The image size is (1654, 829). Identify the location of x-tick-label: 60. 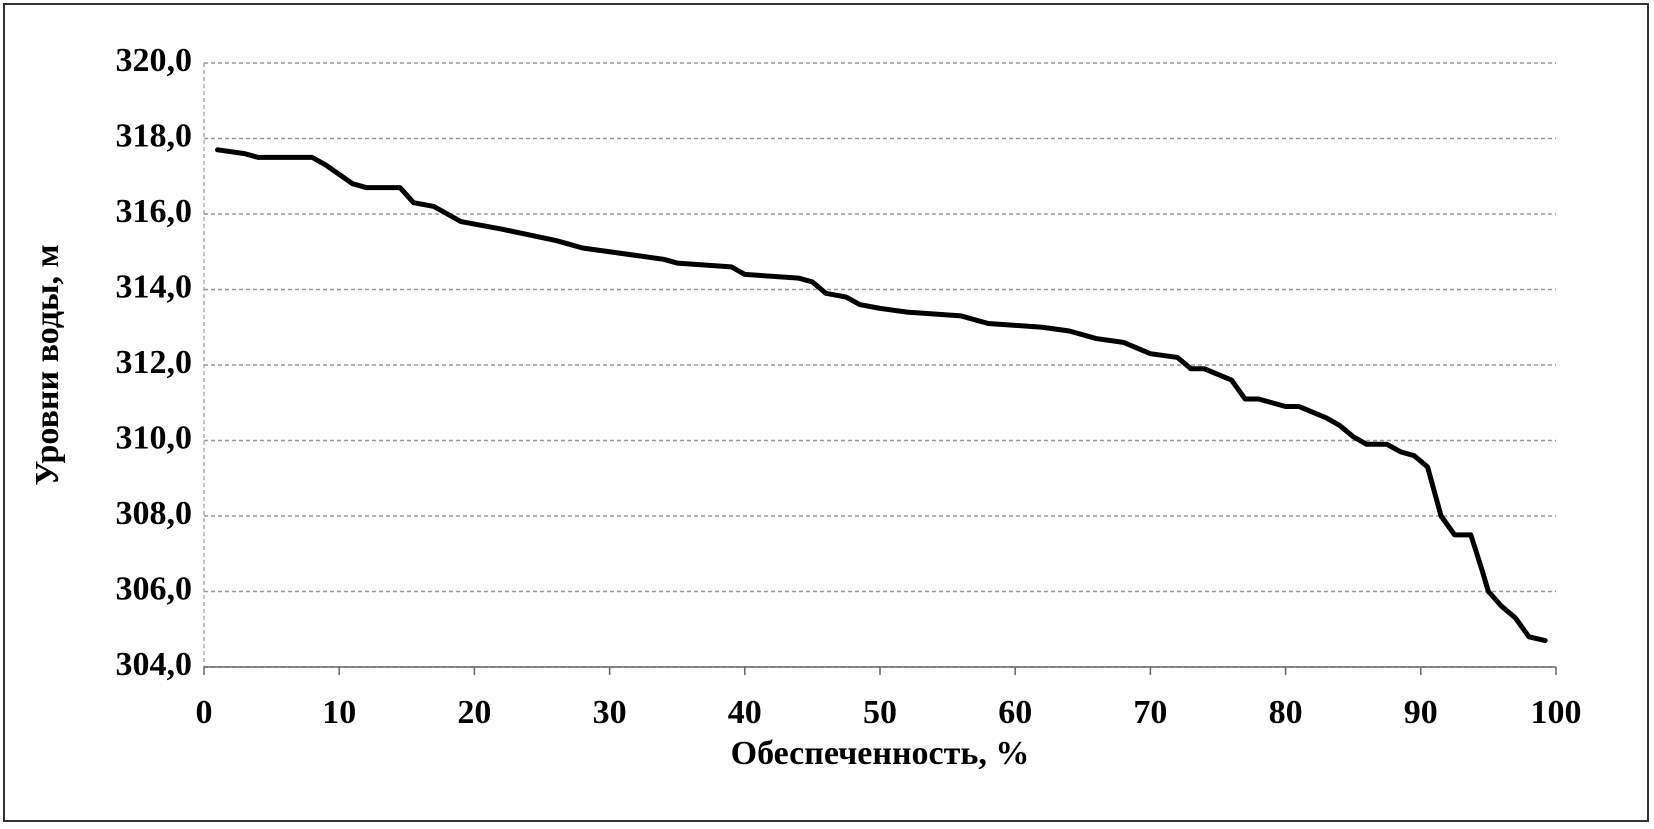
(1015, 712).